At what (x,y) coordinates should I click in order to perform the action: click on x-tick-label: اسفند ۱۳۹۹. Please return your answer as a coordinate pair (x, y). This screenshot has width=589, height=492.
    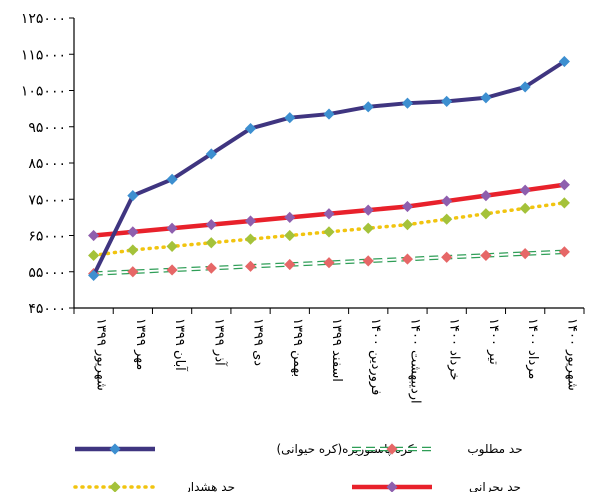
    Looking at the image, I should click on (336, 350).